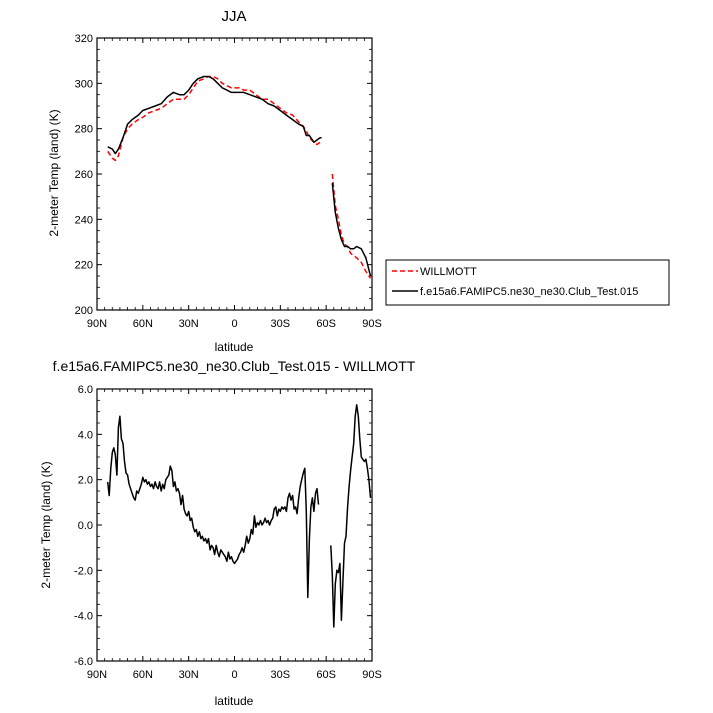 This screenshot has height=713, width=713. What do you see at coordinates (97, 675) in the screenshot?
I see `bottom-x-tick-label: 90N` at bounding box center [97, 675].